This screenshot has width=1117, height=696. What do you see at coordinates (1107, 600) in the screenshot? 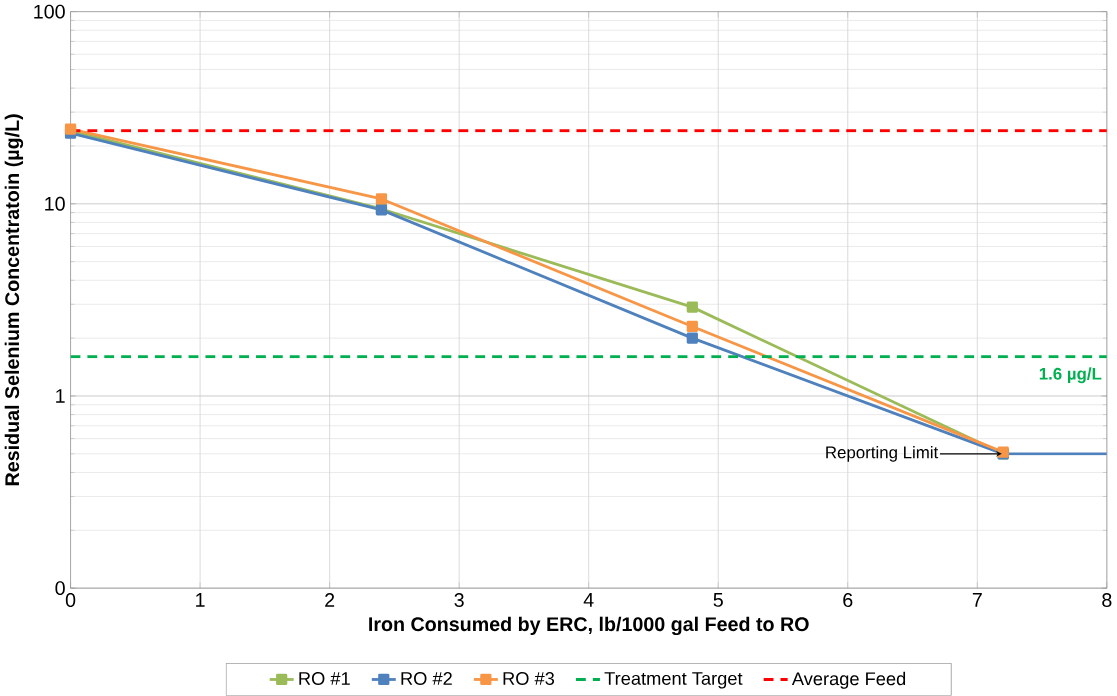
I see `x-tick-label: 8` at bounding box center [1107, 600].